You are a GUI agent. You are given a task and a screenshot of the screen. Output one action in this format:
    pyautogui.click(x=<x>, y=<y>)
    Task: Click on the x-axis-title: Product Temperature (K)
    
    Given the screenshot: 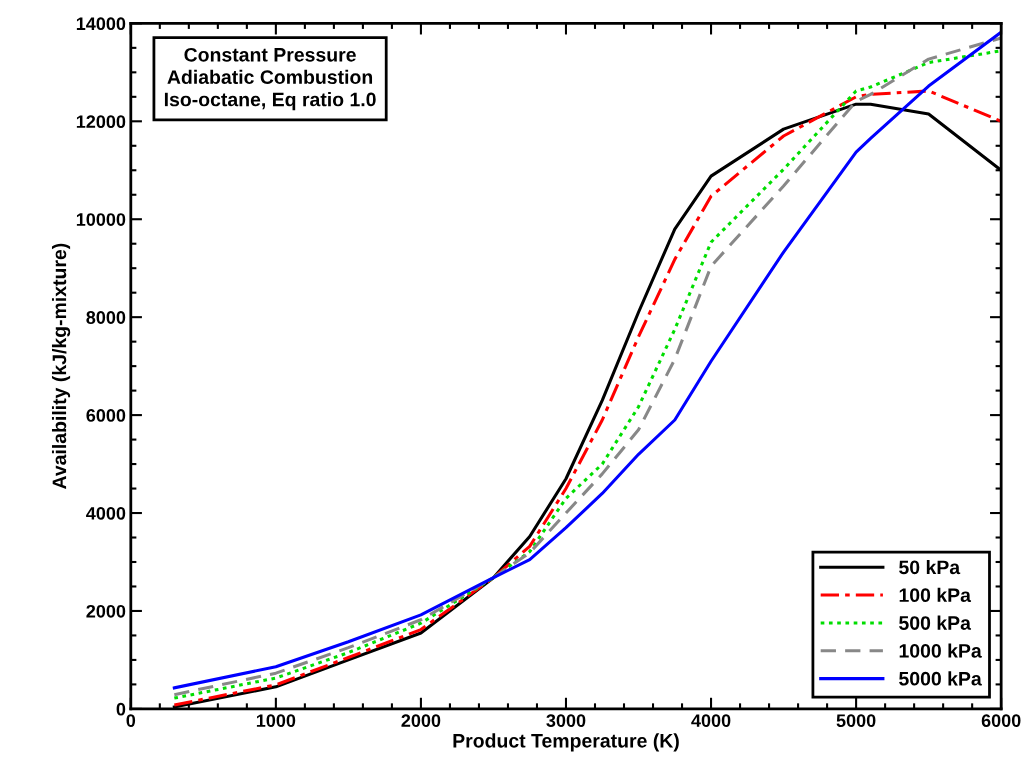 What is the action you would take?
    pyautogui.click(x=566, y=742)
    